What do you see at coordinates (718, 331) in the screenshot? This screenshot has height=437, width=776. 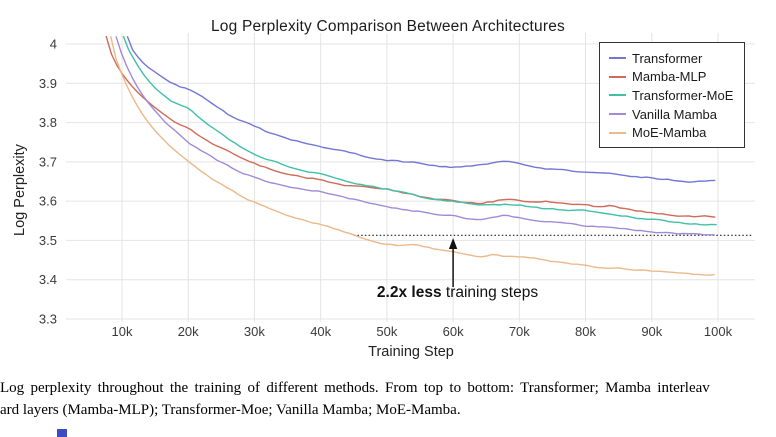 I see `x-tick-label: 100k` at bounding box center [718, 331].